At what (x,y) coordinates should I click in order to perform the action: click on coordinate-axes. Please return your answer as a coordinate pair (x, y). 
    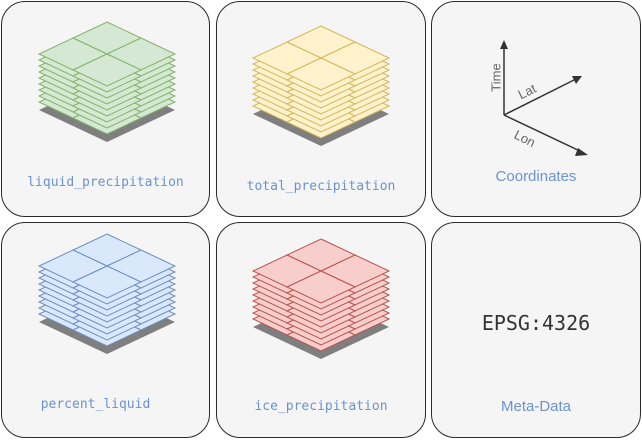
    Looking at the image, I should click on (544, 98).